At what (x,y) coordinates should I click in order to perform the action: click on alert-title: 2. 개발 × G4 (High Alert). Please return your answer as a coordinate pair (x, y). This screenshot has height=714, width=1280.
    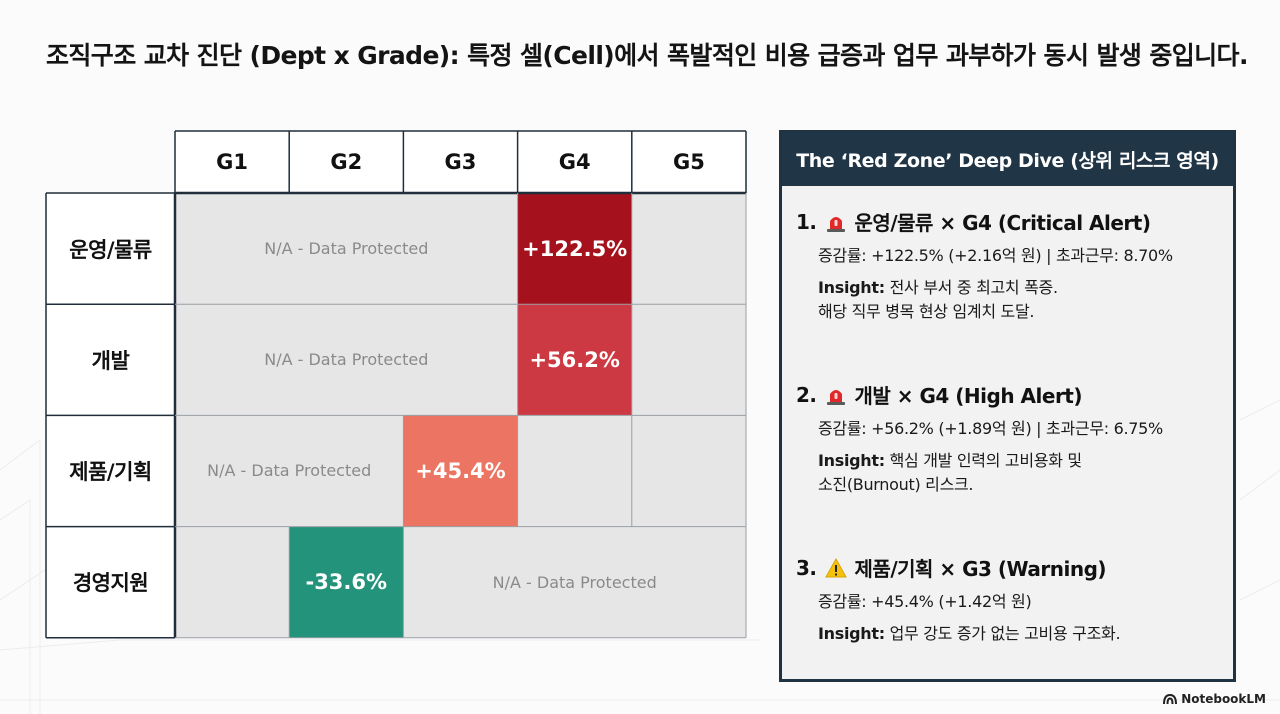
    Looking at the image, I should click on (1011, 394).